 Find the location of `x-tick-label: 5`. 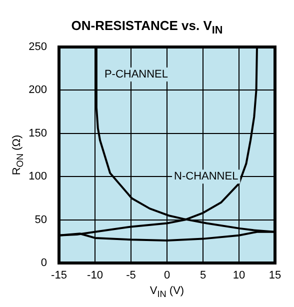

x-tick-label: 5 is located at coordinates (203, 276).